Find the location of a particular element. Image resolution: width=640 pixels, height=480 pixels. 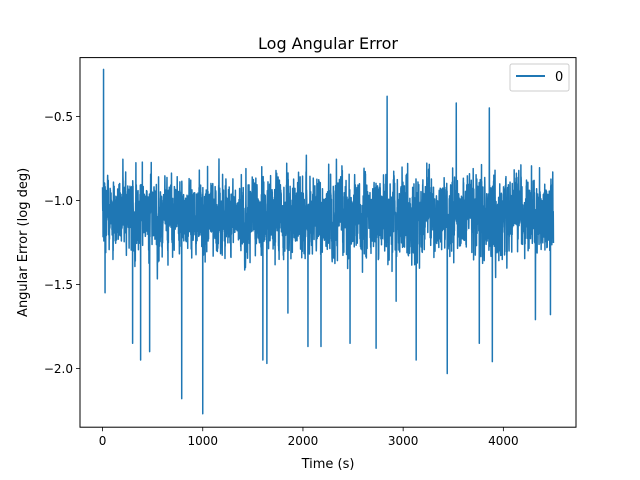

y-tick-label: −1.0 is located at coordinates (58, 201).